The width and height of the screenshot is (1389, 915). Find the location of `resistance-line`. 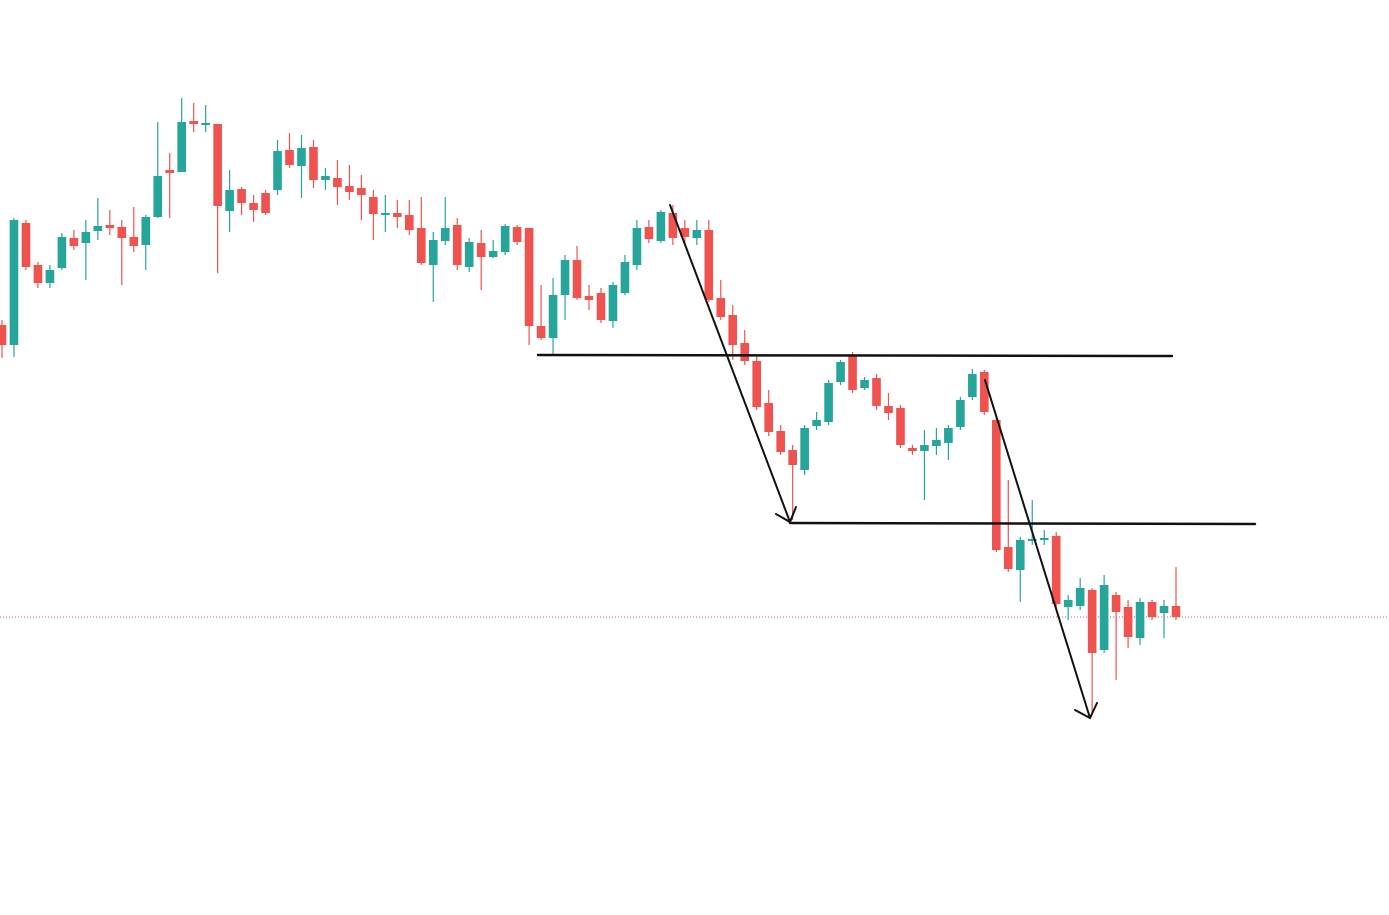

resistance-line is located at coordinates (855, 355).